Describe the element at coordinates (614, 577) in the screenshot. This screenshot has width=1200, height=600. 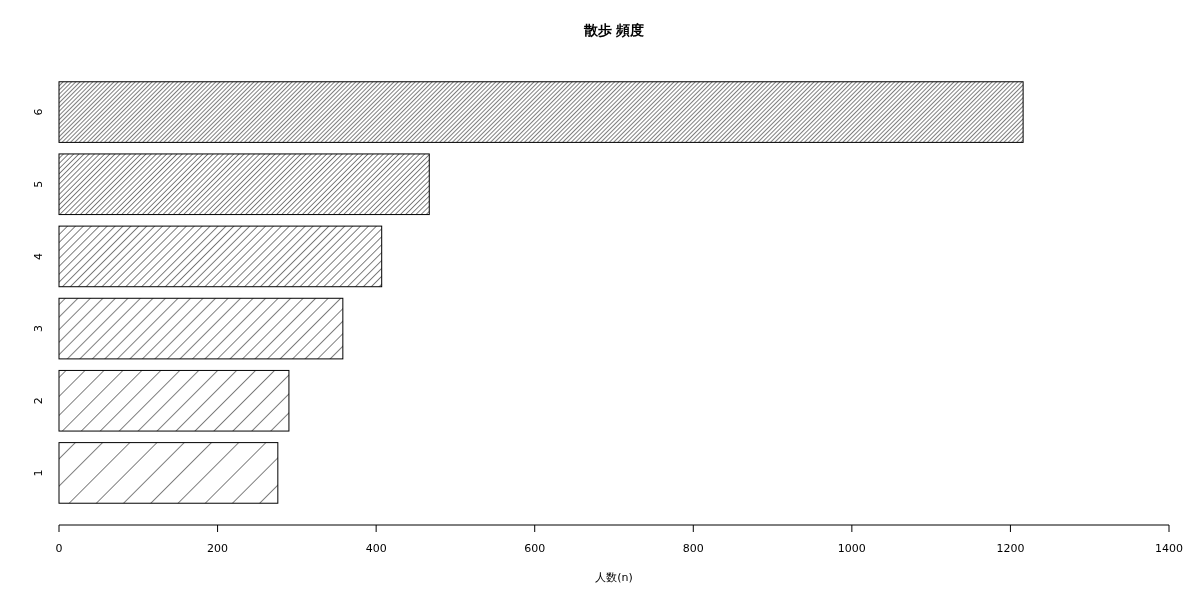
I see `x-axis-title: 人数(n)` at that location.